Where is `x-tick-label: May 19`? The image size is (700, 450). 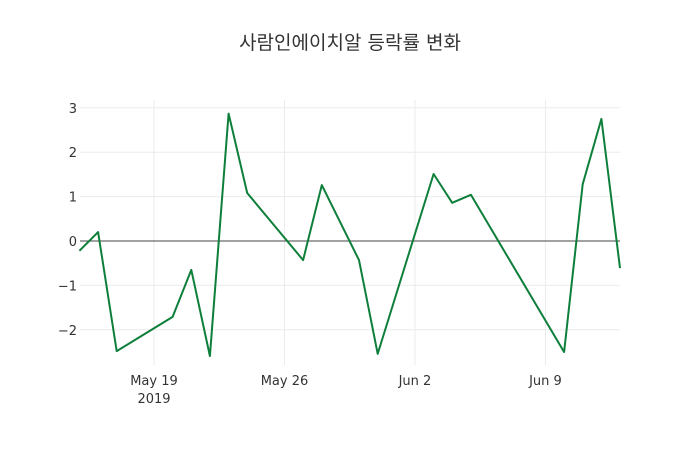 x-tick-label: May 19 is located at coordinates (154, 381).